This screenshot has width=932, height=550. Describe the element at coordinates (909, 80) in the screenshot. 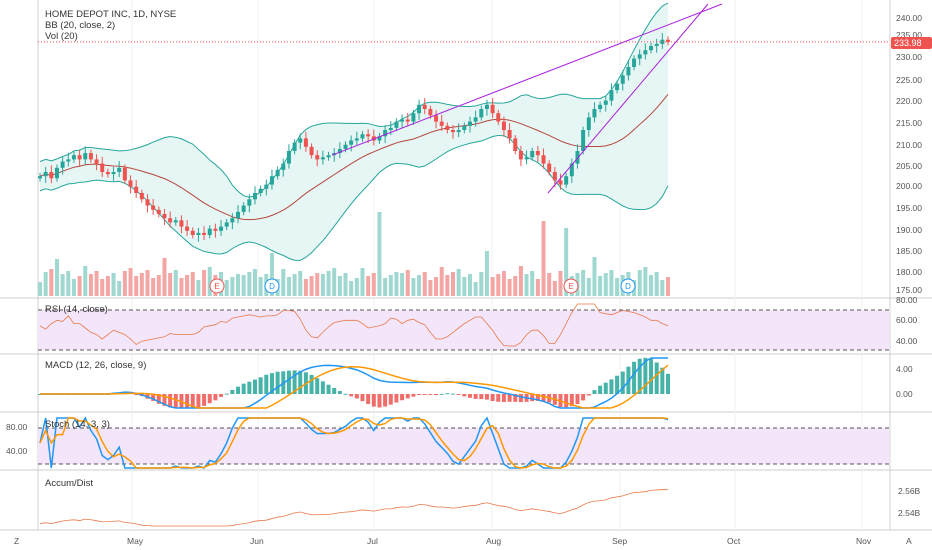

I see `price-tick: 225.00` at that location.